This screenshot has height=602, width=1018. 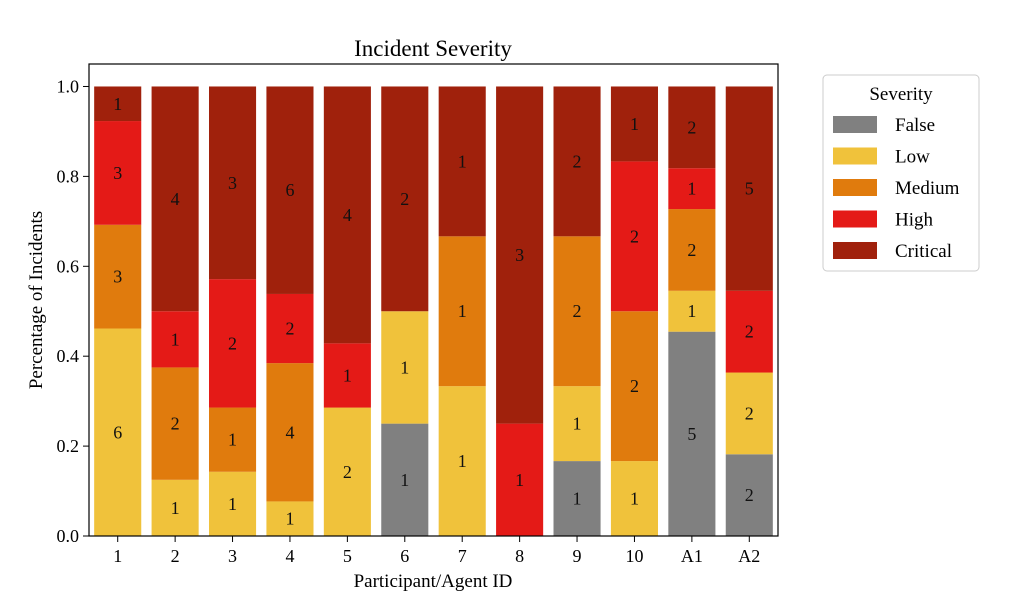 What do you see at coordinates (915, 125) in the screenshot?
I see `legend-label: False` at bounding box center [915, 125].